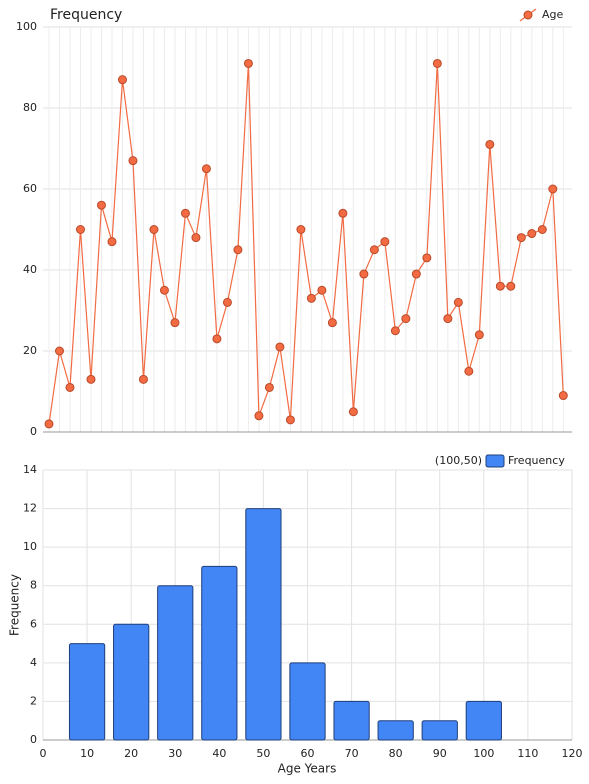 This screenshot has height=784, width=589. Describe the element at coordinates (352, 753) in the screenshot. I see `x-tick-label: 70` at that location.